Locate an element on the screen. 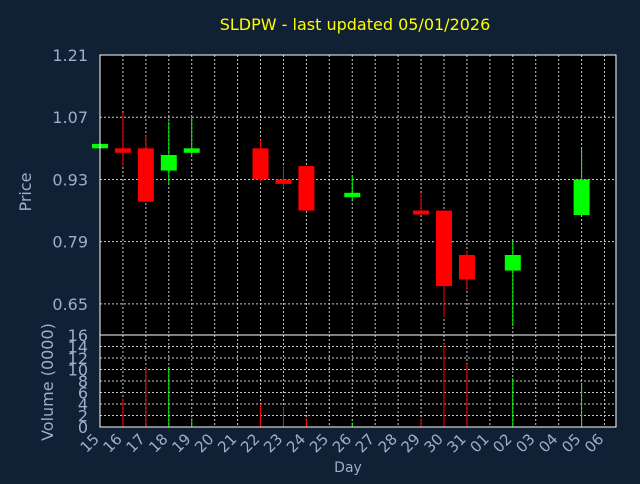  chart-title: SLDPW - last updated 05/01/2026 is located at coordinates (355, 24).